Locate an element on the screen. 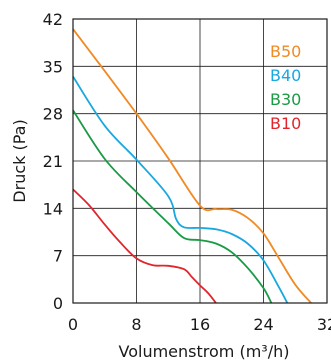 The image size is (331, 364). series-line-b10 is located at coordinates (144, 246).